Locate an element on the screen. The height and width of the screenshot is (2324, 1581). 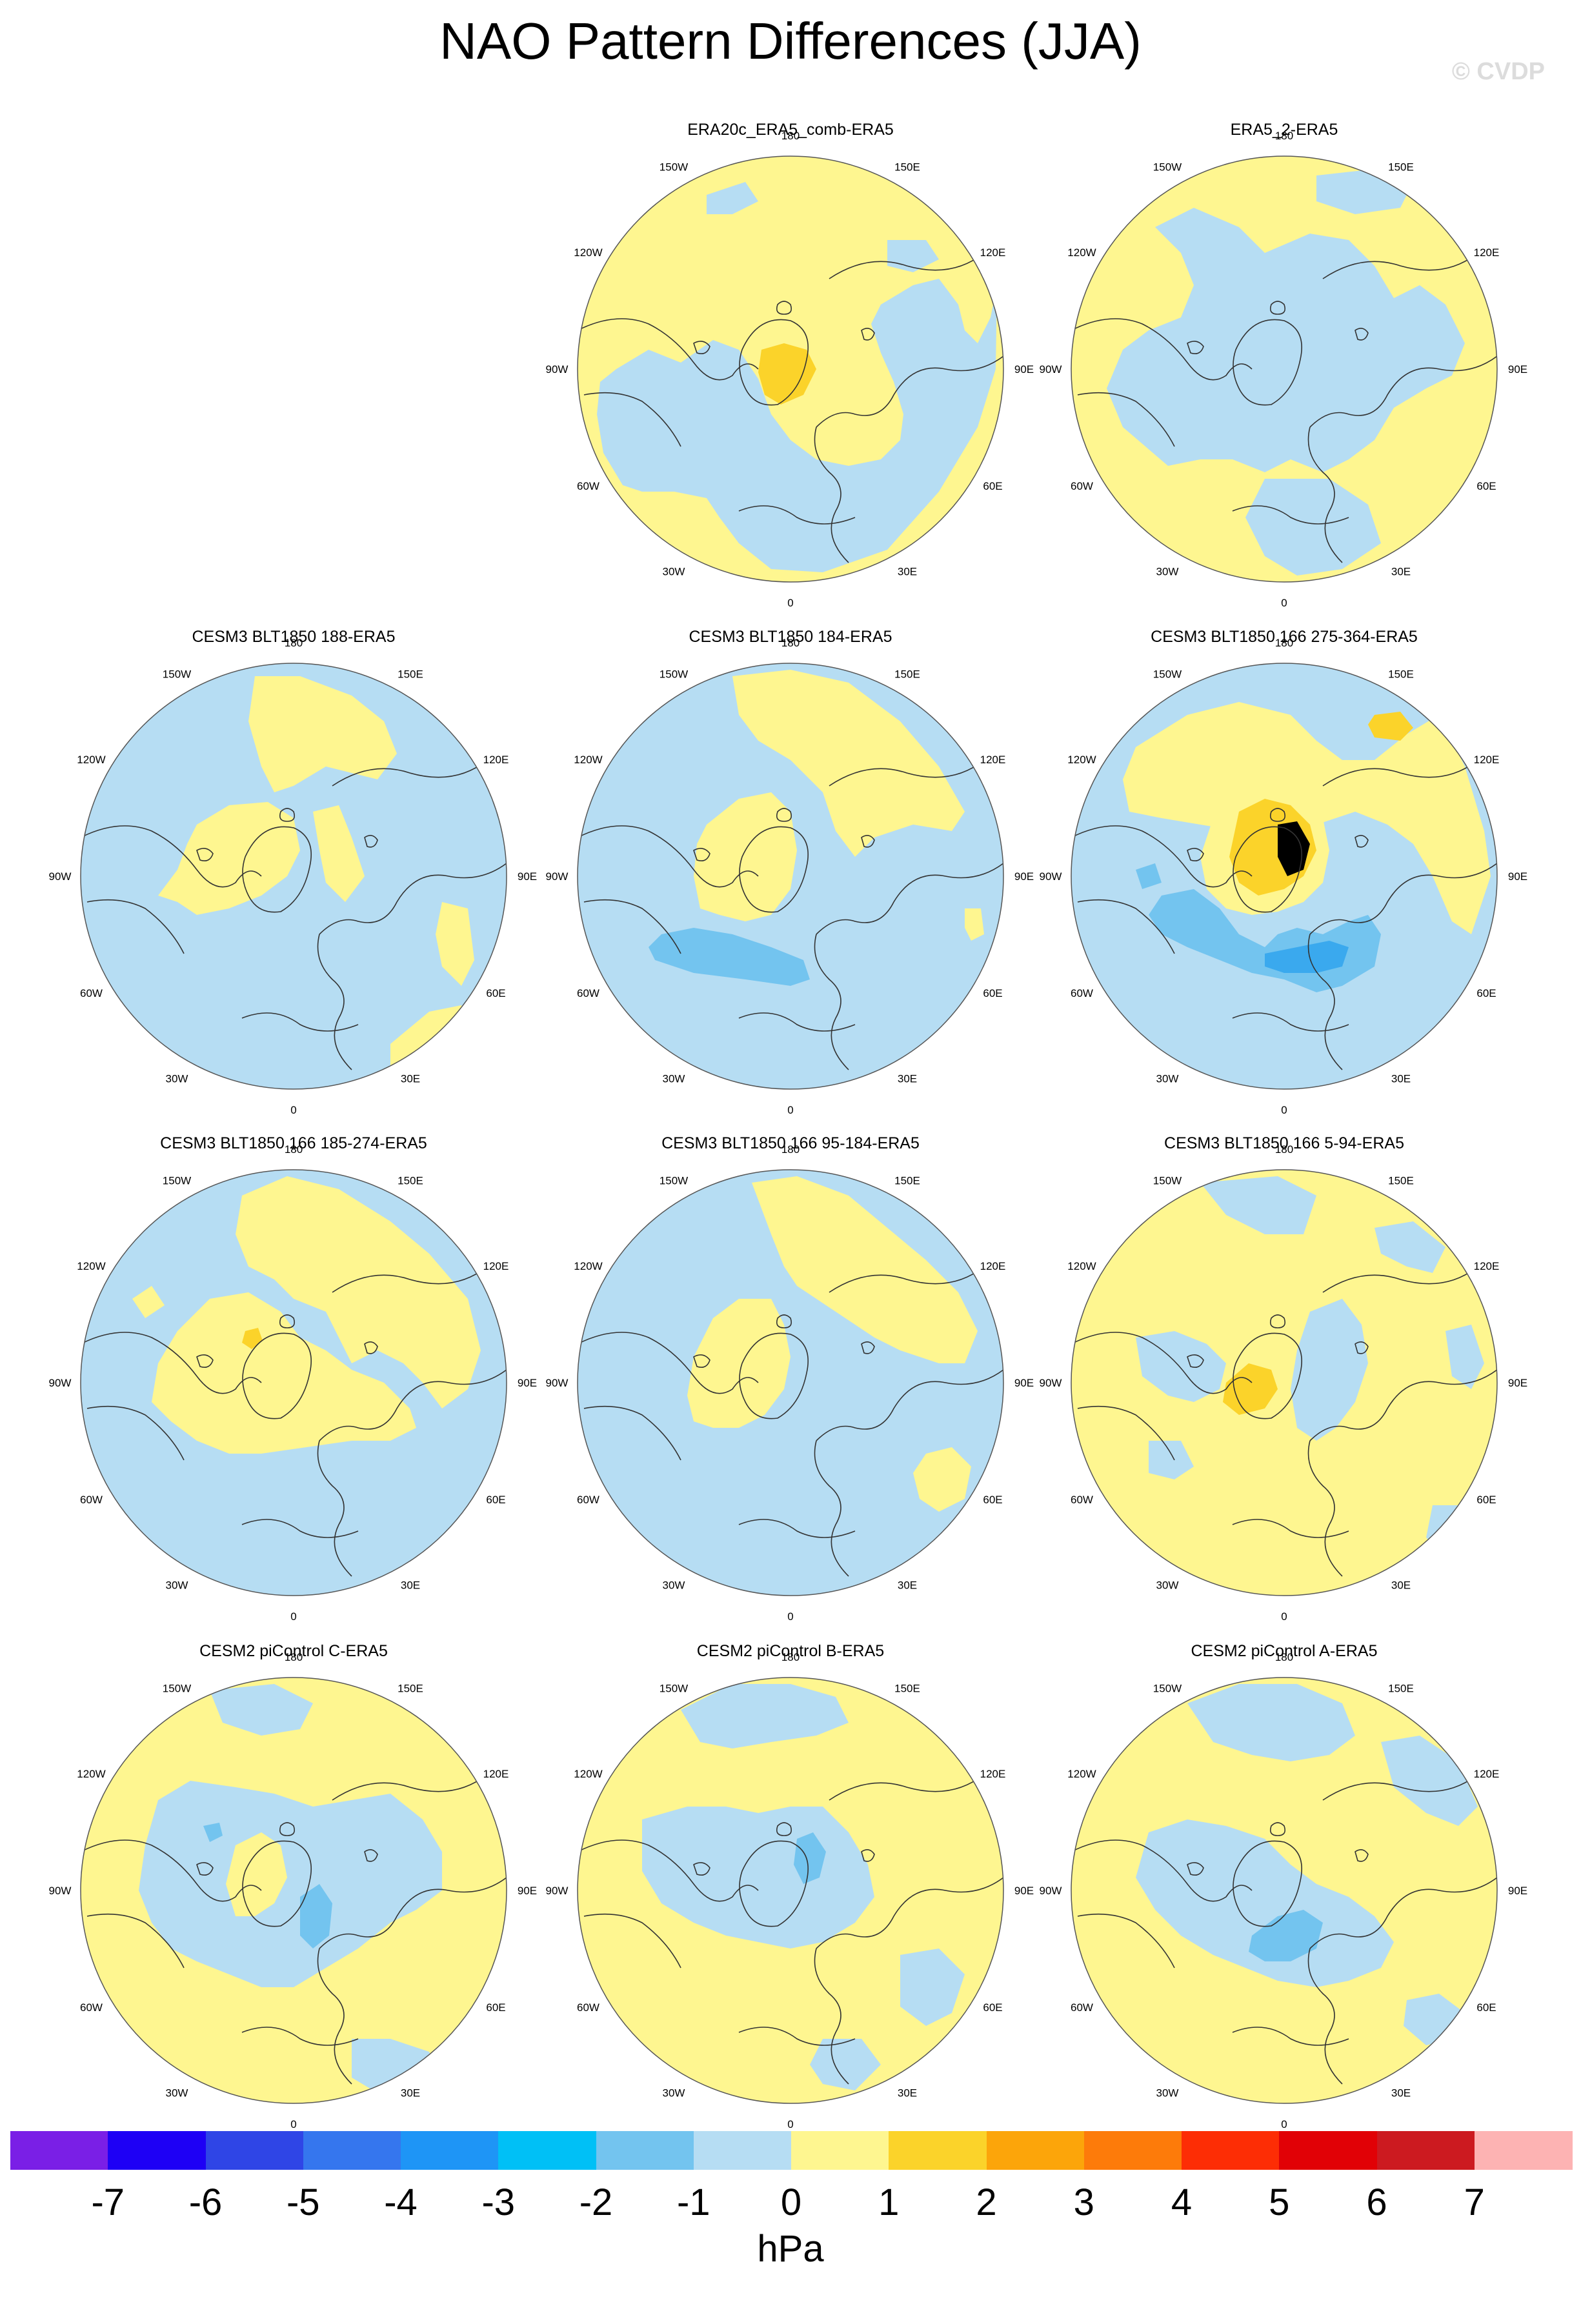
panel-title: ERA20c_ERA5_comb-ERA5 is located at coordinates (790, 130).